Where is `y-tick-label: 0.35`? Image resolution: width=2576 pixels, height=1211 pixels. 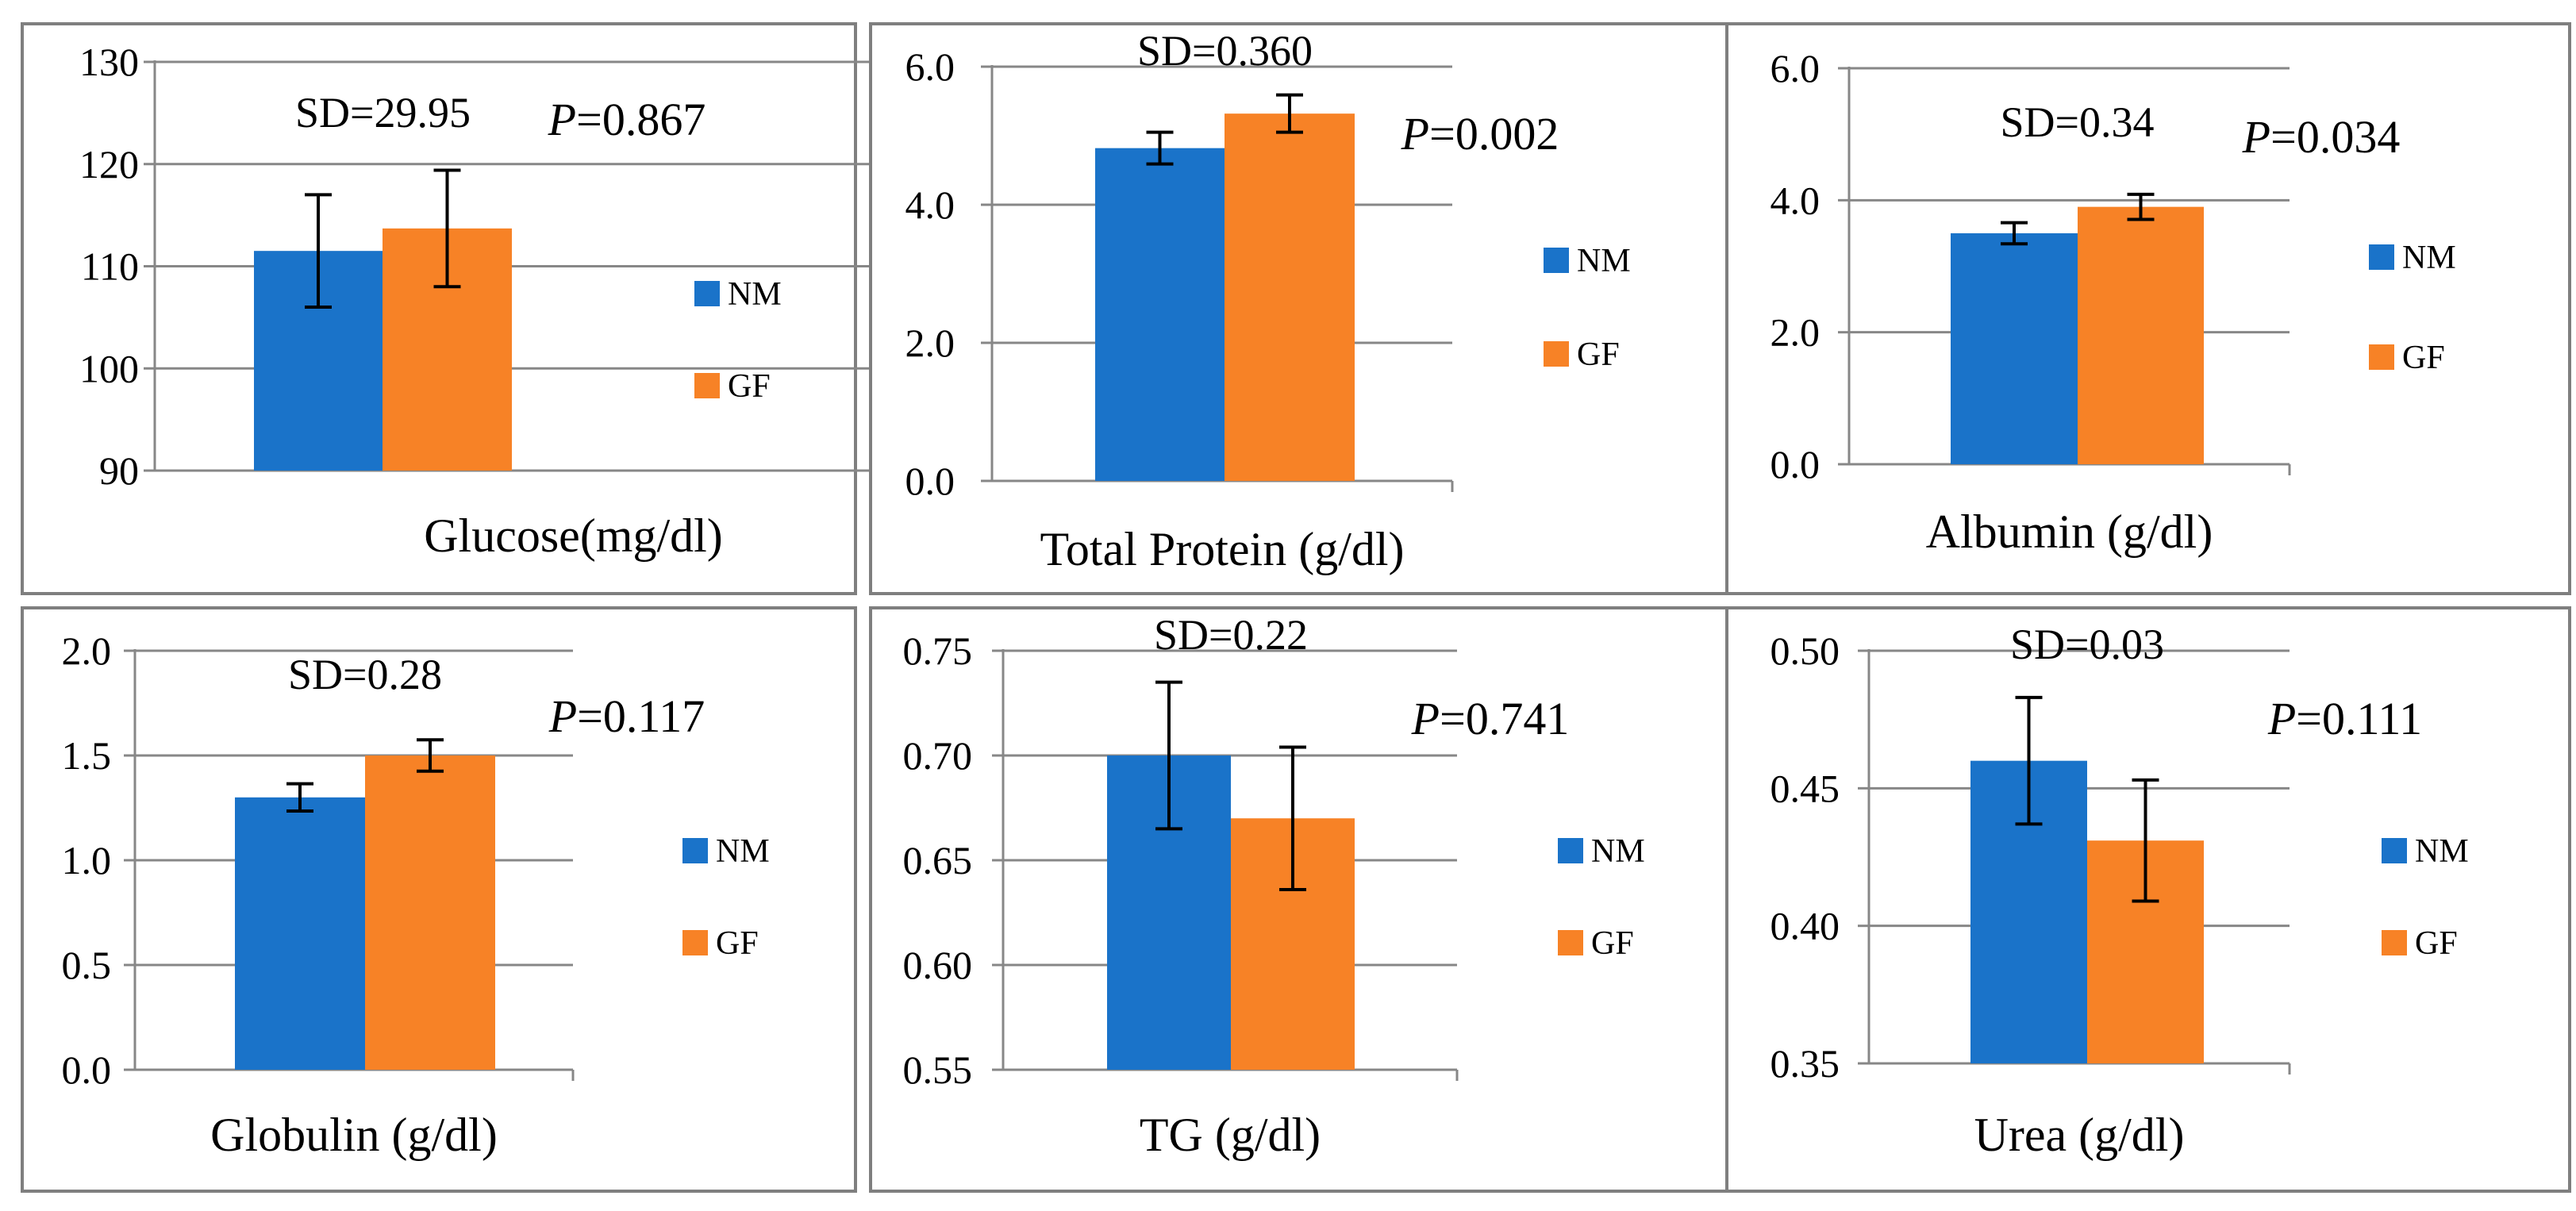 y-tick-label: 0.35 is located at coordinates (1805, 1063).